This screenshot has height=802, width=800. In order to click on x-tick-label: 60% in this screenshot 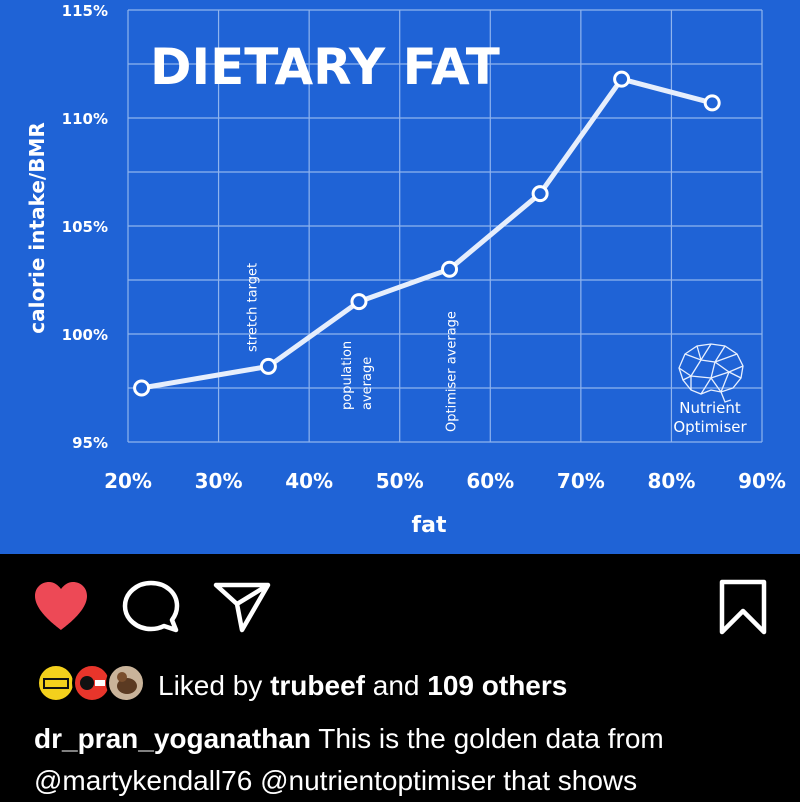, I will do `click(490, 481)`.